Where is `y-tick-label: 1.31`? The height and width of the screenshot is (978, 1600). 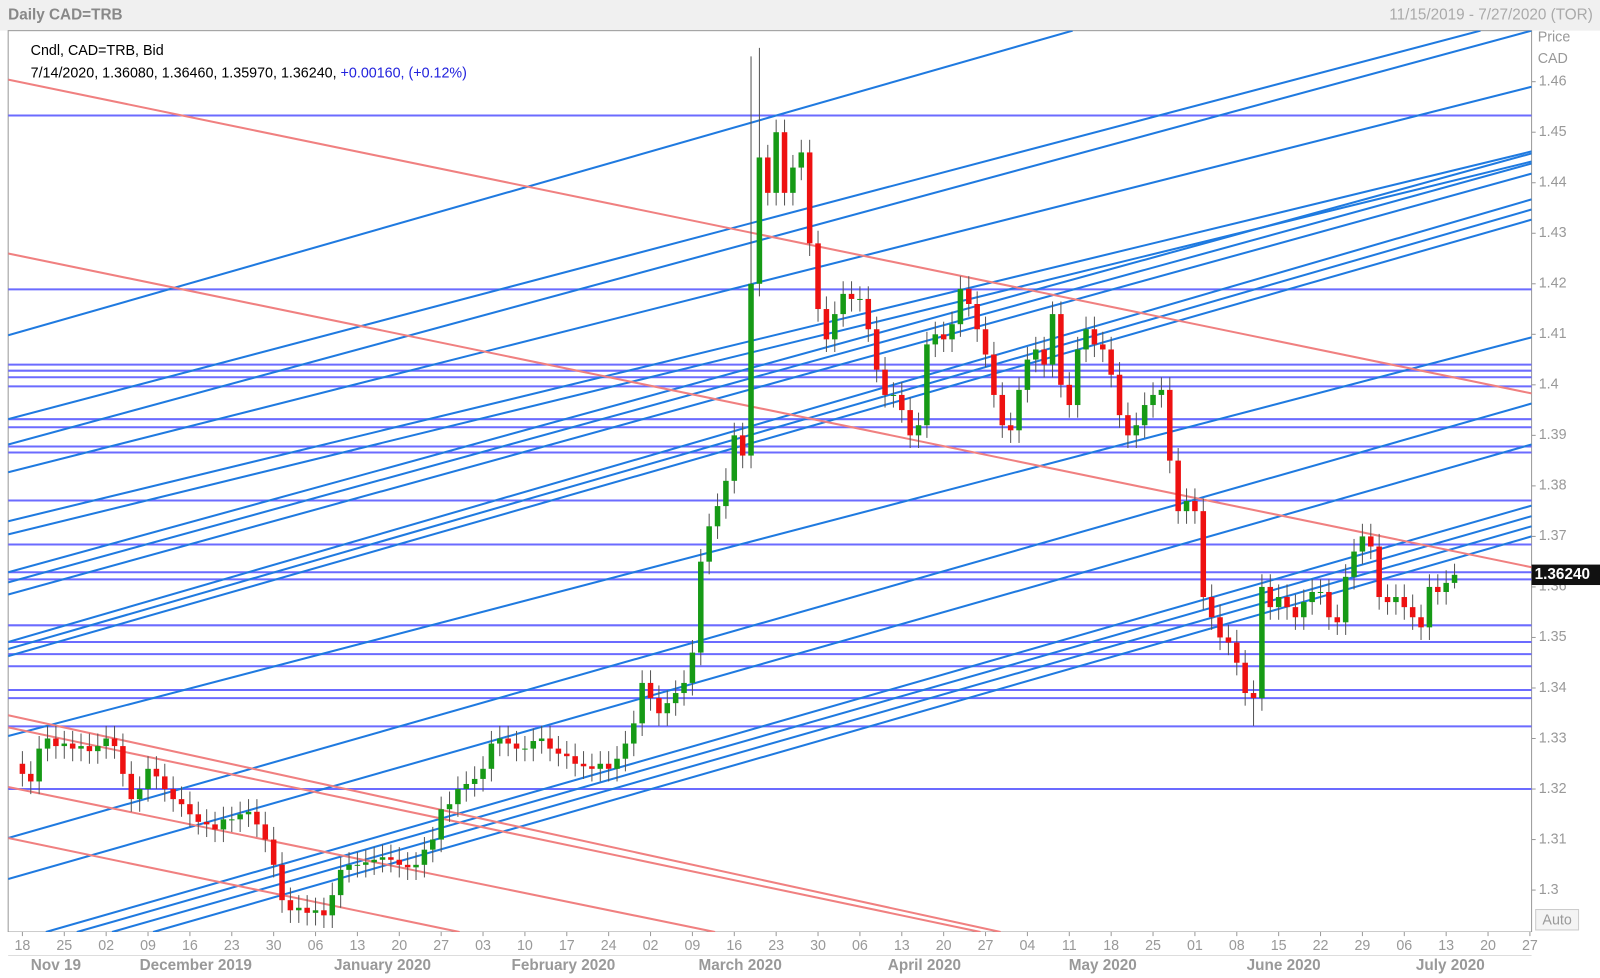 y-tick-label: 1.31 is located at coordinates (1553, 839).